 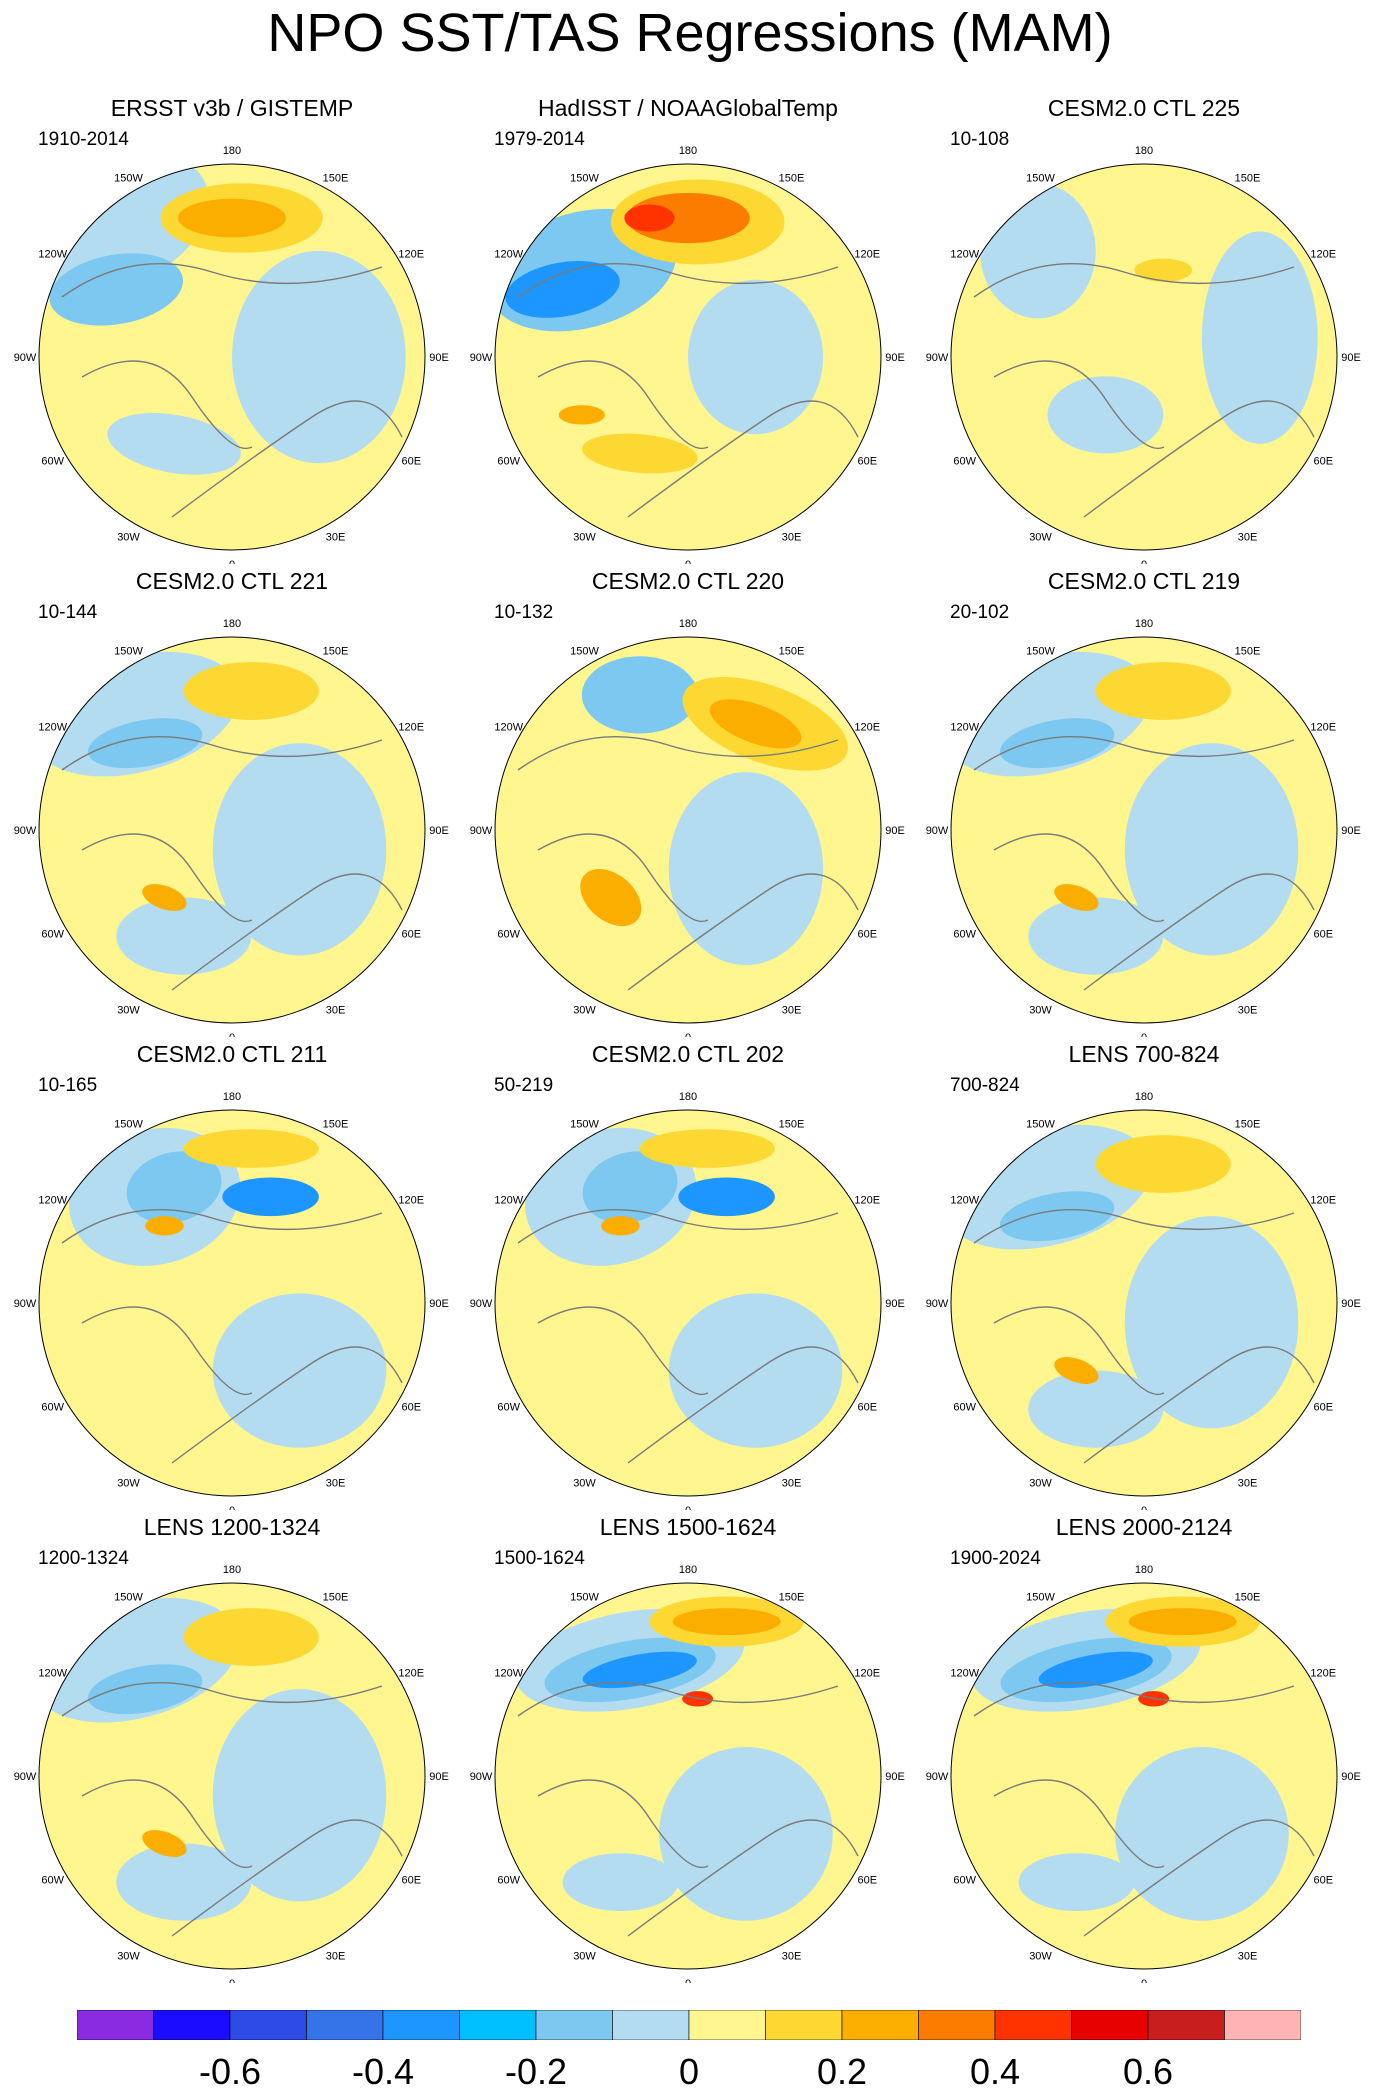 What do you see at coordinates (232, 1054) in the screenshot?
I see `panel-title: CESM2.0 CTL 211` at bounding box center [232, 1054].